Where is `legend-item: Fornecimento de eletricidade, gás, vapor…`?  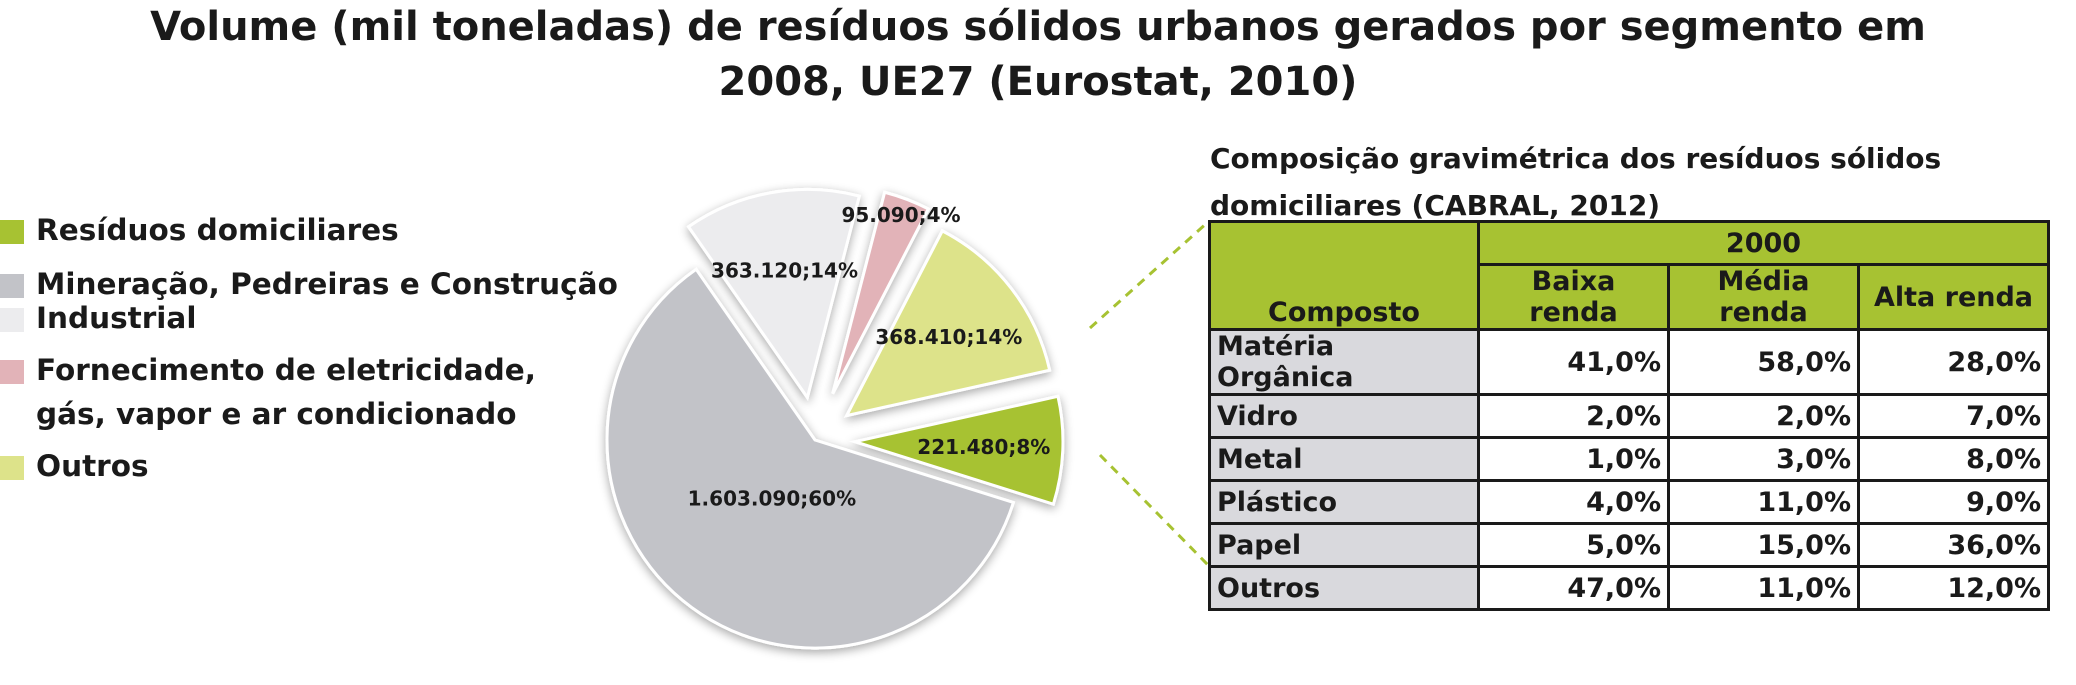 legend-item: Fornecimento de eletricidade, gás, vapor… is located at coordinates (309, 392).